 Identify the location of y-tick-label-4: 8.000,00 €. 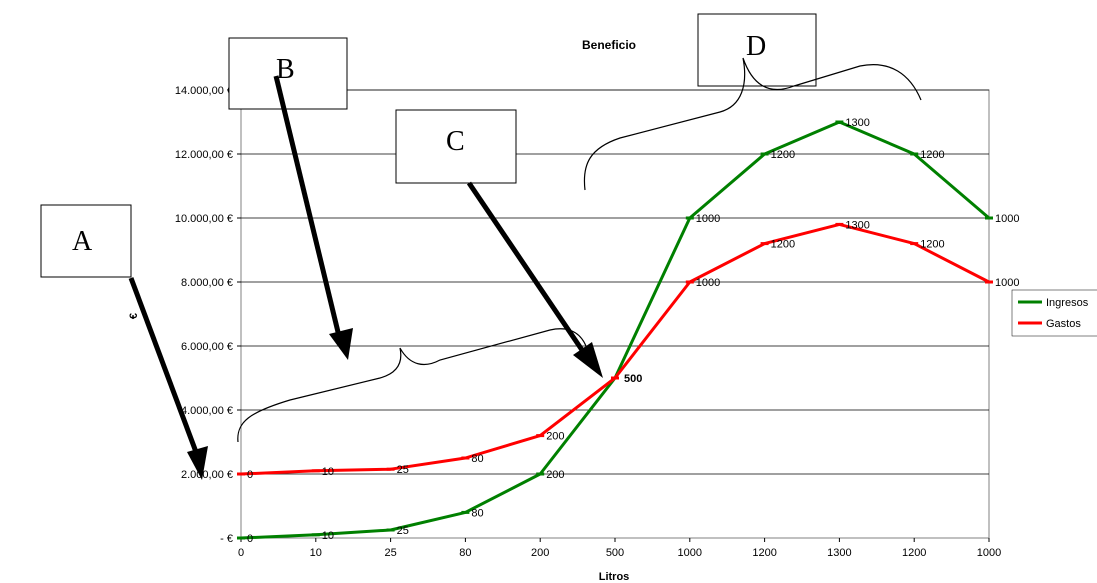
(207, 283).